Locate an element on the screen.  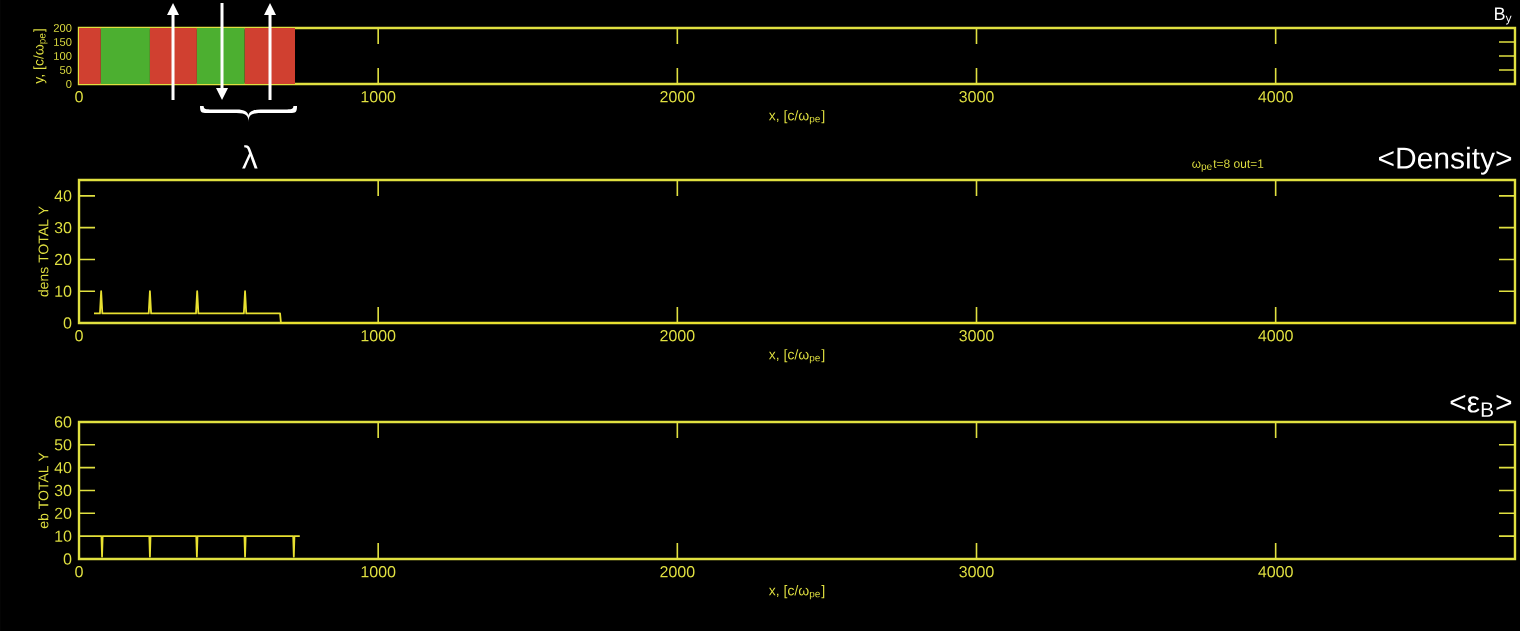
y-tick-label: 200 is located at coordinates (62, 28).